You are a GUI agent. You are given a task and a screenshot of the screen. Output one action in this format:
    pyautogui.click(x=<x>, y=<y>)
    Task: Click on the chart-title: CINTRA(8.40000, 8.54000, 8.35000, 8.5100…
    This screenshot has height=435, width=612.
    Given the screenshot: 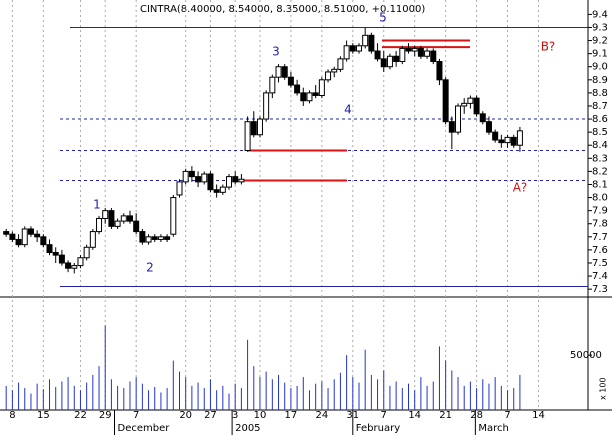 What is the action you would take?
    pyautogui.click(x=282, y=9)
    